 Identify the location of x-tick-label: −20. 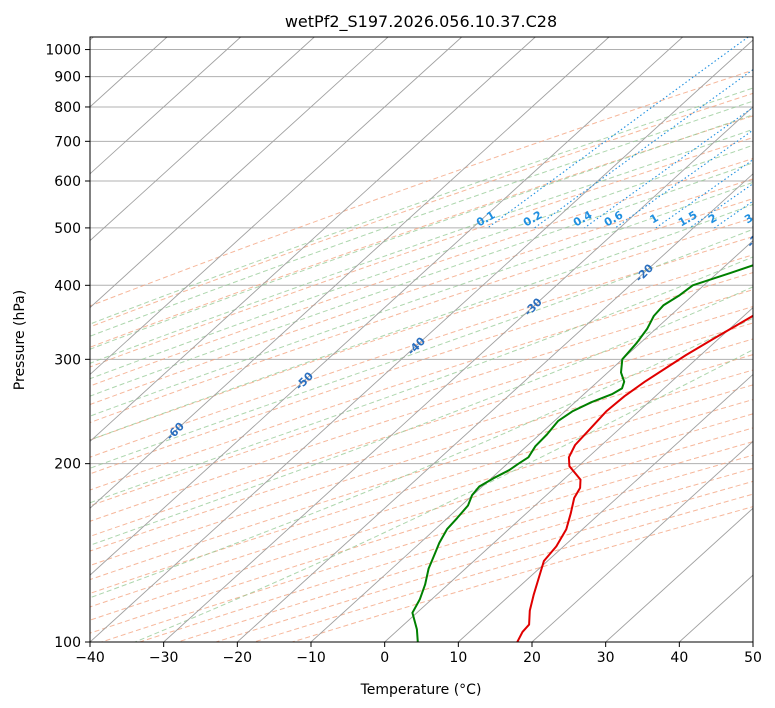
(238, 658).